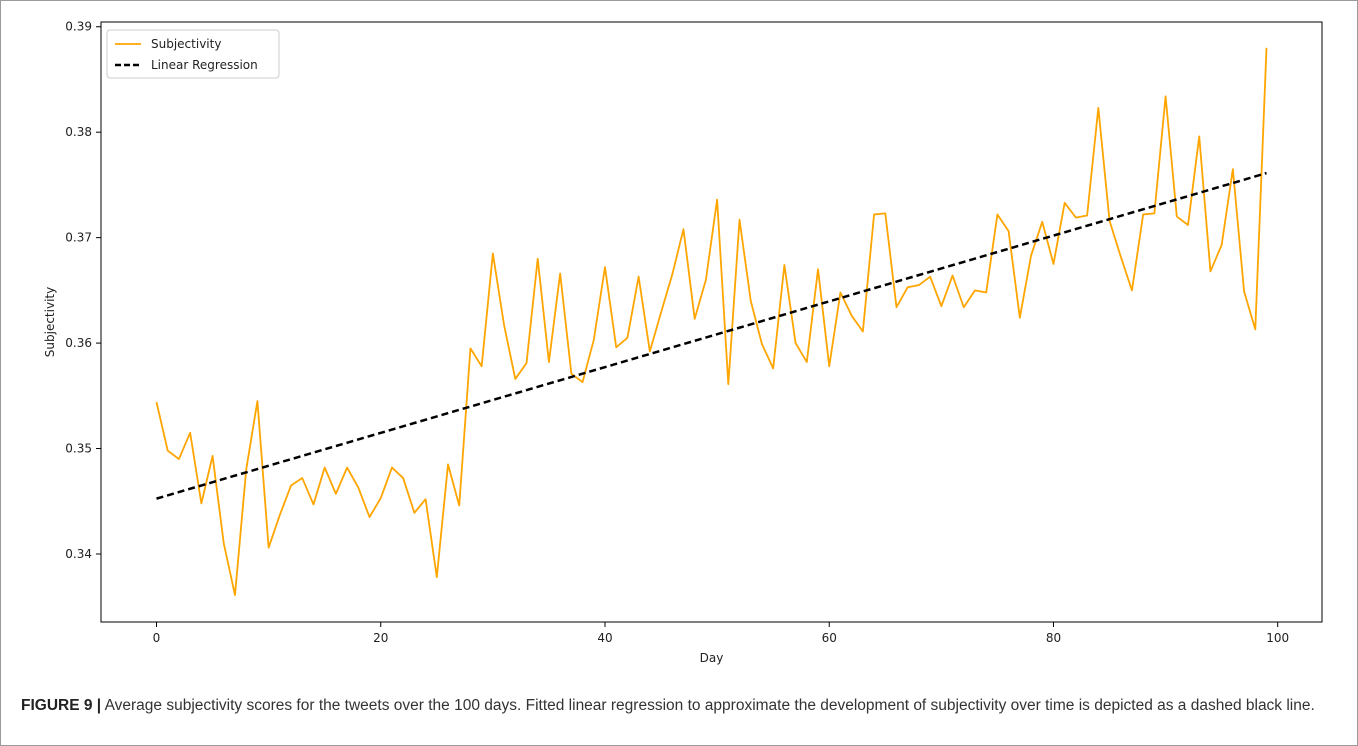  What do you see at coordinates (1053, 638) in the screenshot?
I see `x-tick-label: 80` at bounding box center [1053, 638].